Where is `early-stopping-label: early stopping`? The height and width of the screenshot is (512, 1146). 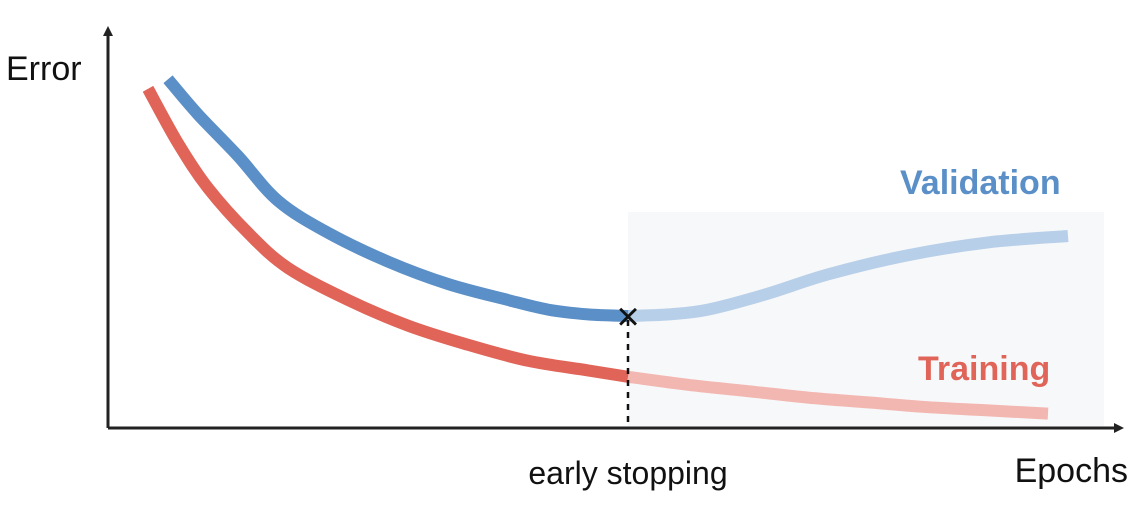
early-stopping-label: early stopping is located at coordinates (627, 473).